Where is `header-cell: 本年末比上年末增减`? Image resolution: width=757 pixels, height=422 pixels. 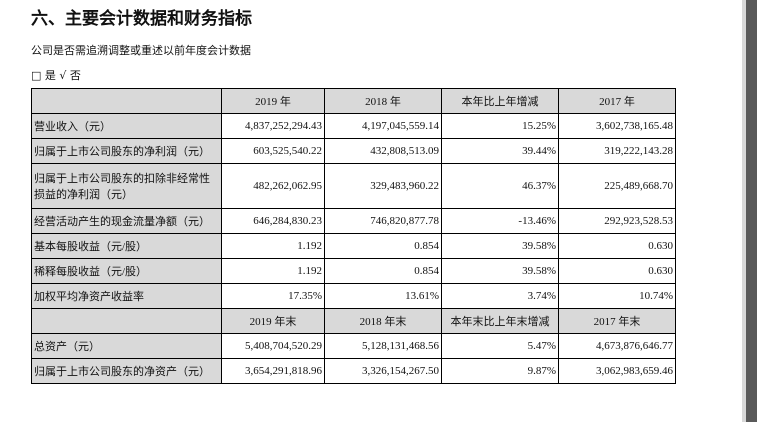 header-cell: 本年末比上年末增减 is located at coordinates (500, 321).